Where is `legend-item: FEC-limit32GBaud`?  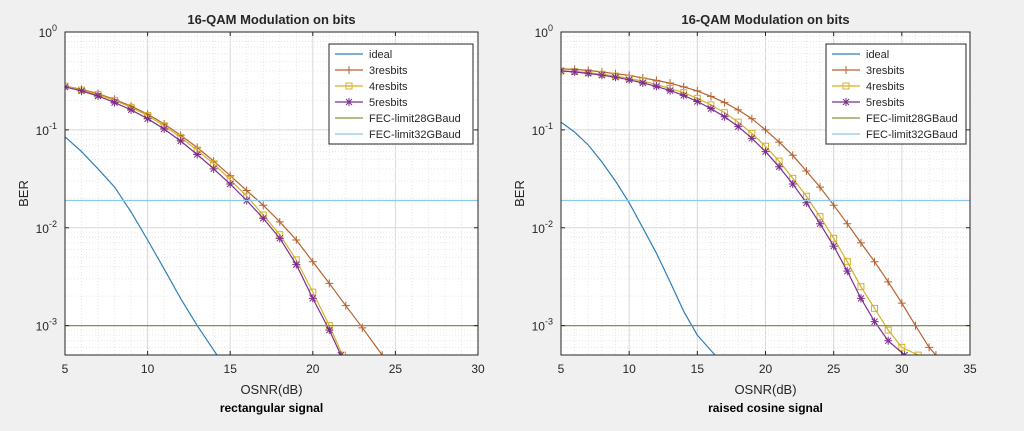 legend-item: FEC-limit32GBaud is located at coordinates (895, 135).